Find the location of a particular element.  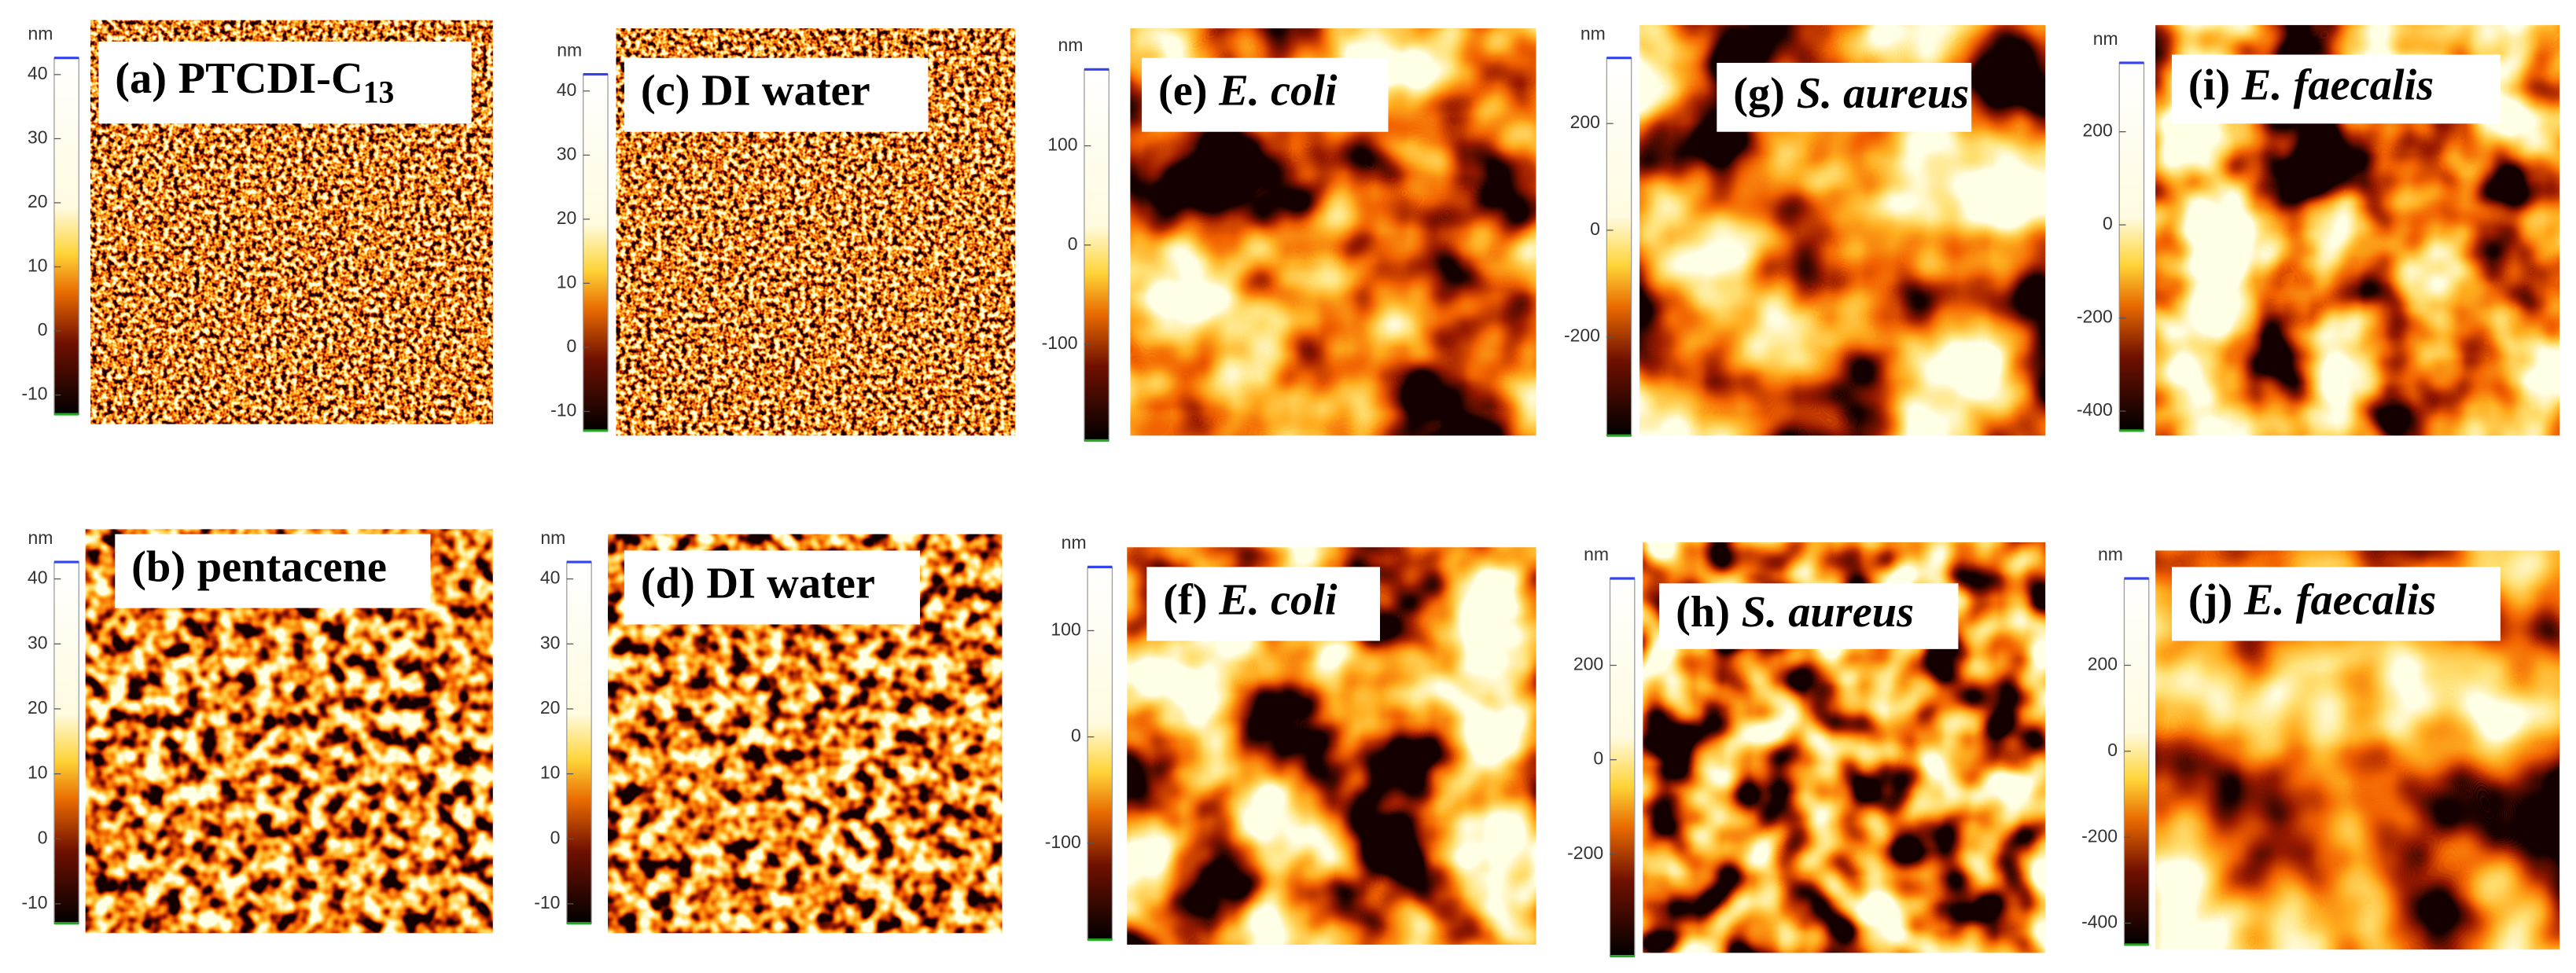

panel-label: (i) E. faecalis is located at coordinates (2311, 85).